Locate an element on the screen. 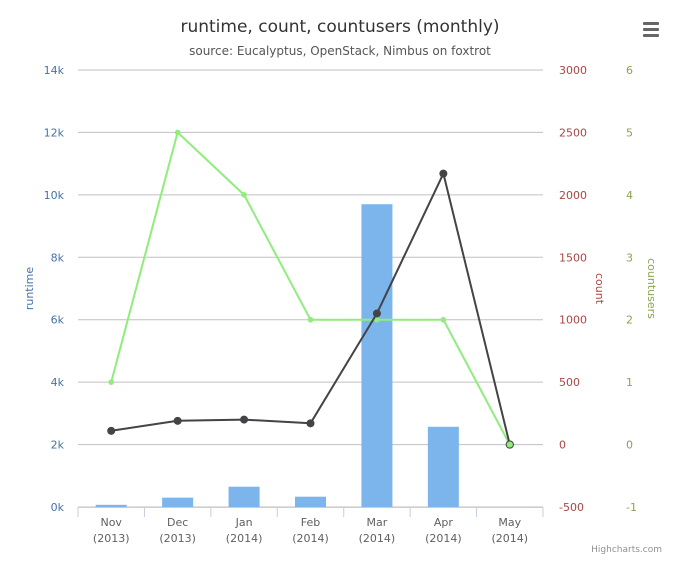 The image size is (680, 566). countusers-axis-tick: 5 is located at coordinates (629, 132).